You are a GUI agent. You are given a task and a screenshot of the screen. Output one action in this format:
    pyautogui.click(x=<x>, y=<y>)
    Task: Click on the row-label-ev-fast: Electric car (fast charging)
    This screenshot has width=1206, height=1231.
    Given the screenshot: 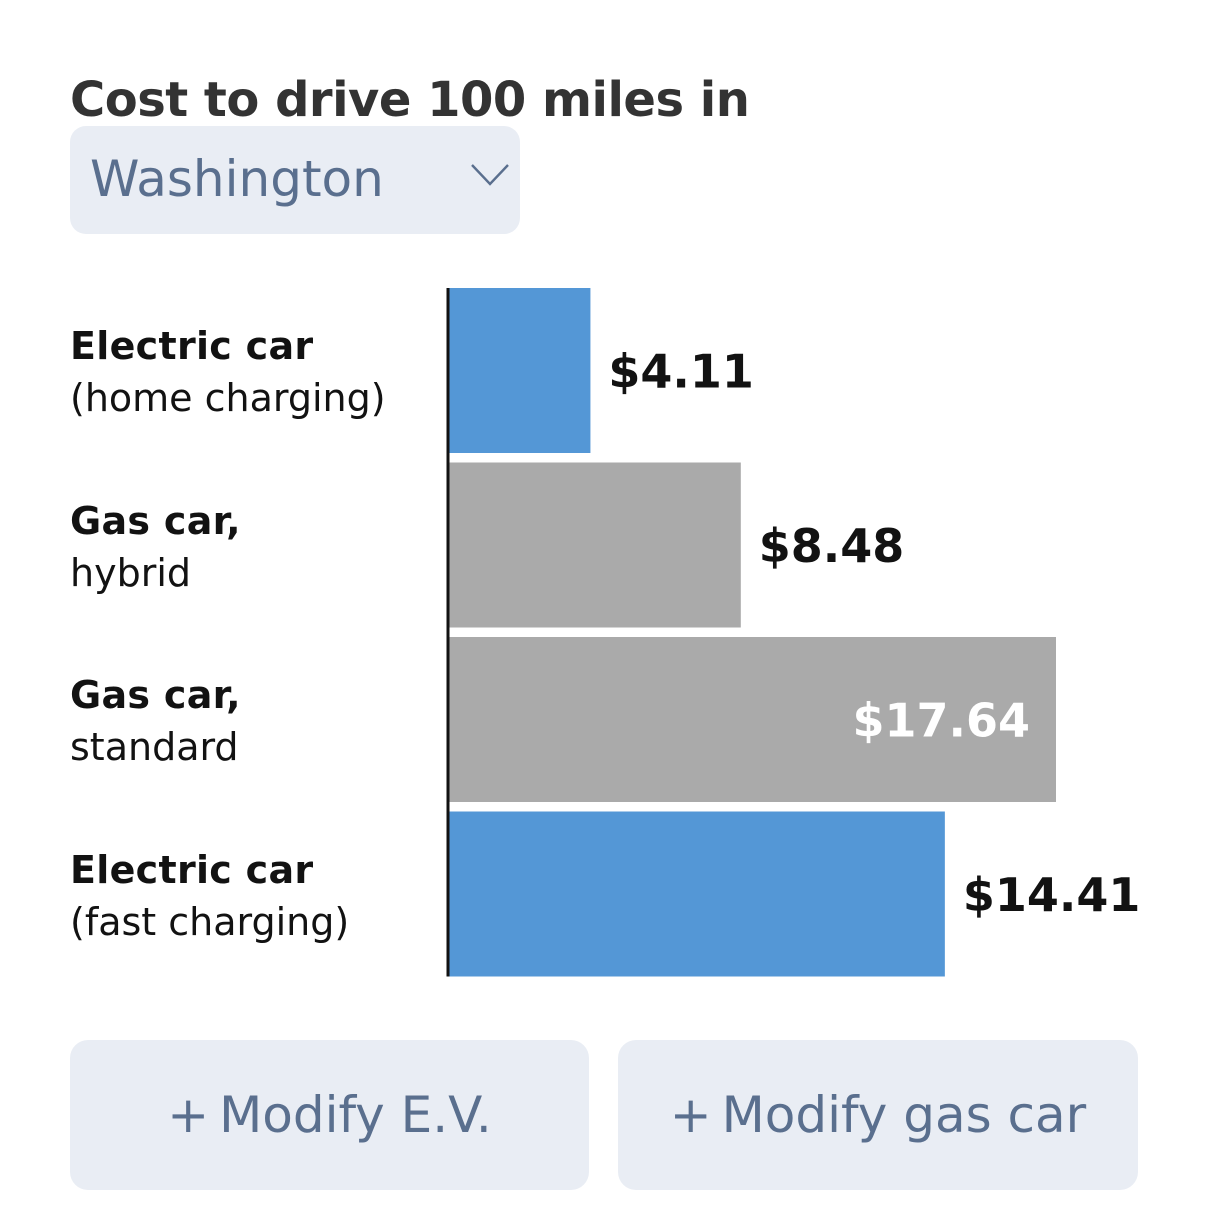 What is the action you would take?
    pyautogui.click(x=209, y=896)
    